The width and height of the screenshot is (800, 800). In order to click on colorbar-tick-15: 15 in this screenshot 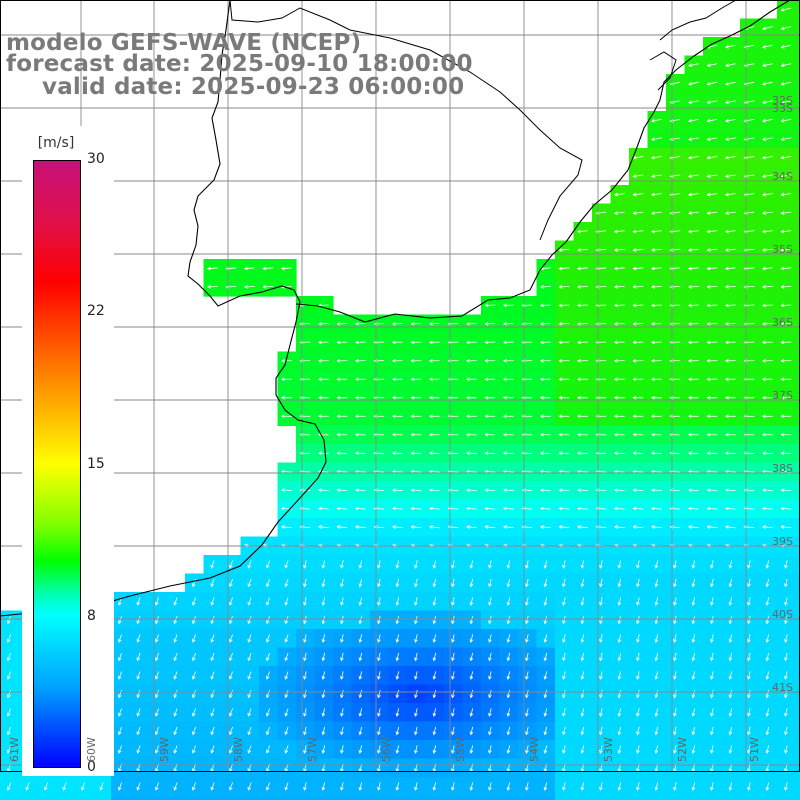, I will do `click(96, 464)`.